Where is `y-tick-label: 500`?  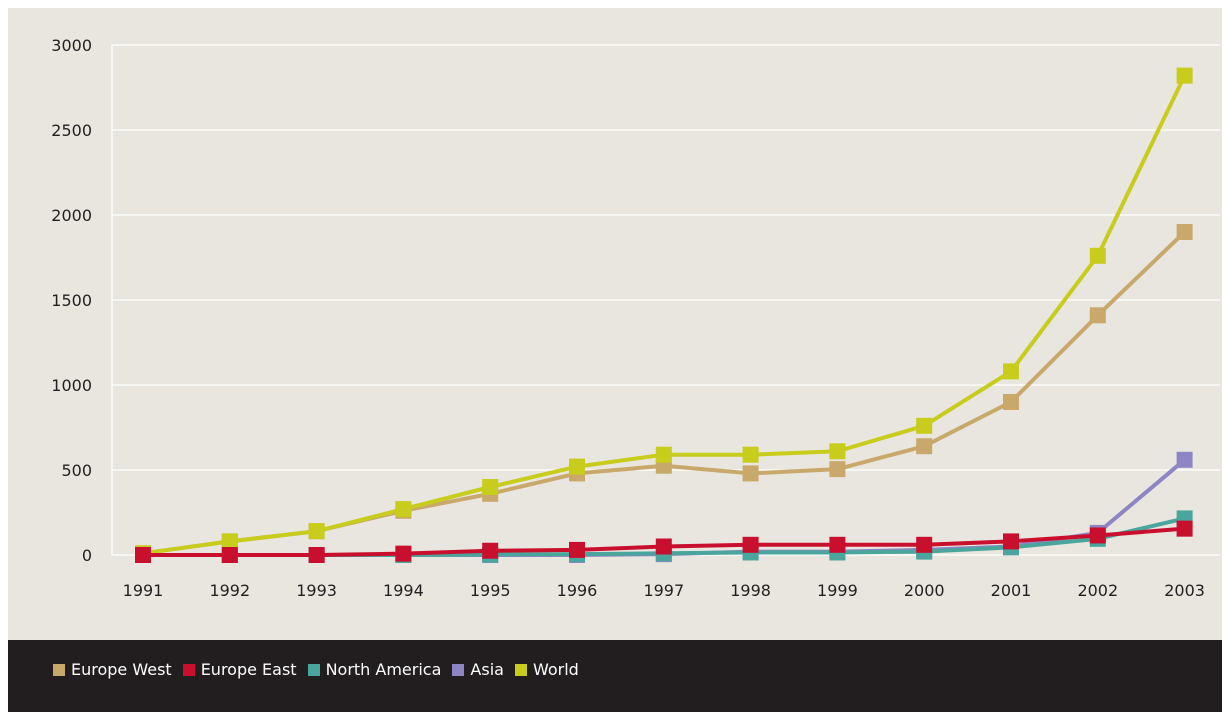
y-tick-label: 500 is located at coordinates (76, 470).